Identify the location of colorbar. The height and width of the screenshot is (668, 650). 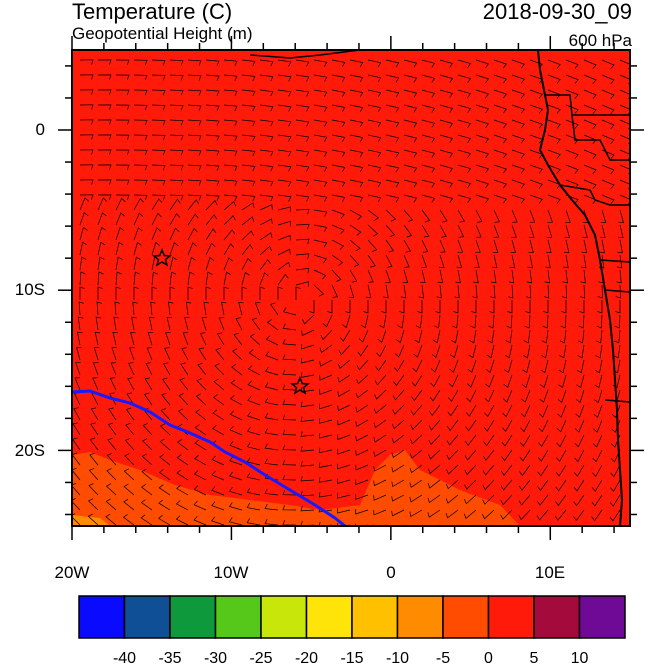
(352, 617).